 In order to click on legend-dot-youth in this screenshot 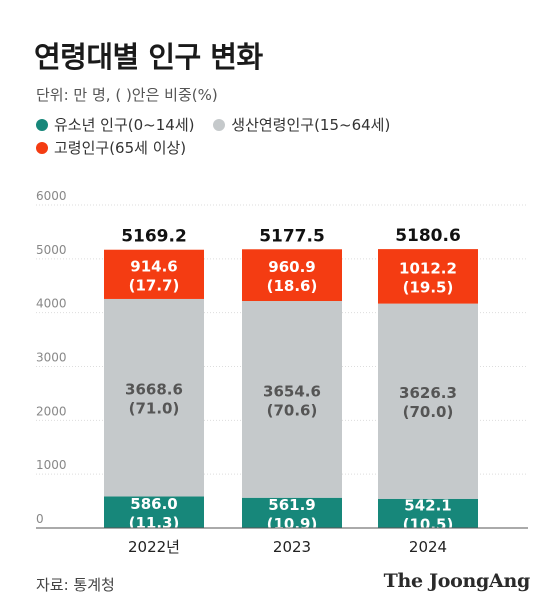, I will do `click(42, 124)`.